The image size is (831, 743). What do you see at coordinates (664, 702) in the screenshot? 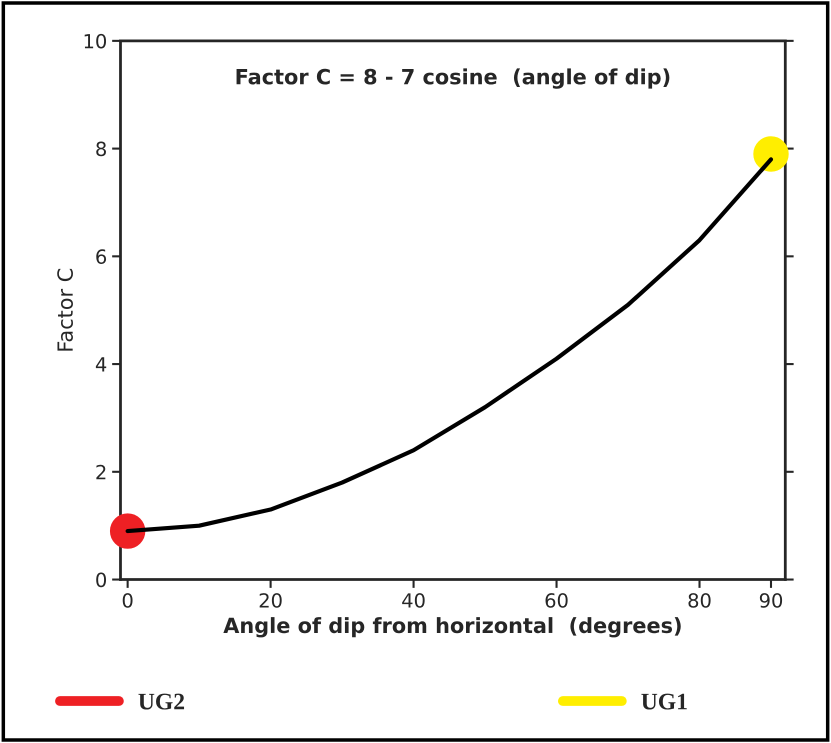
I see `legend-label: UG1` at bounding box center [664, 702].